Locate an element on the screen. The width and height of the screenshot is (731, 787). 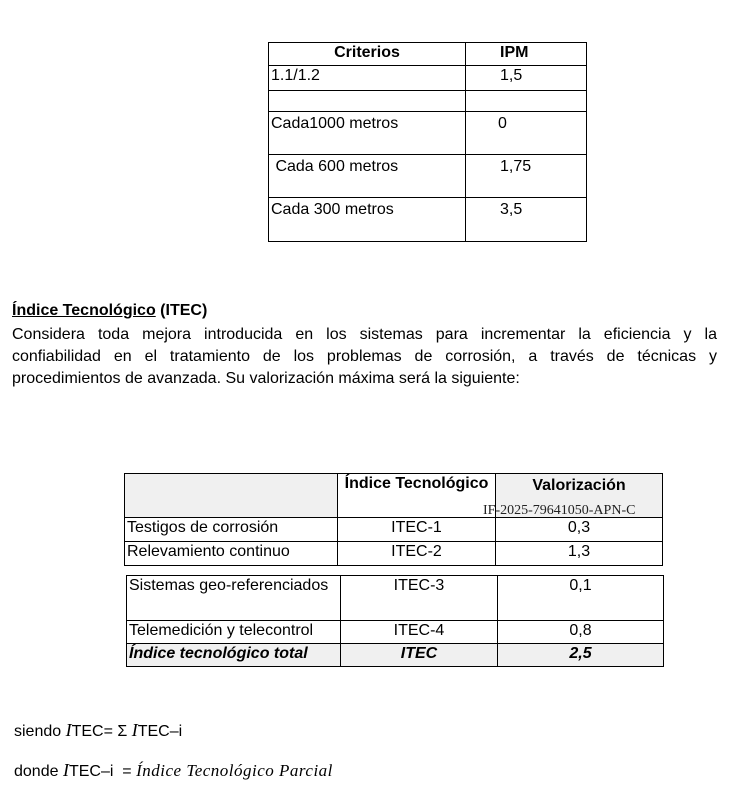
cell: ITEC-4 is located at coordinates (419, 632).